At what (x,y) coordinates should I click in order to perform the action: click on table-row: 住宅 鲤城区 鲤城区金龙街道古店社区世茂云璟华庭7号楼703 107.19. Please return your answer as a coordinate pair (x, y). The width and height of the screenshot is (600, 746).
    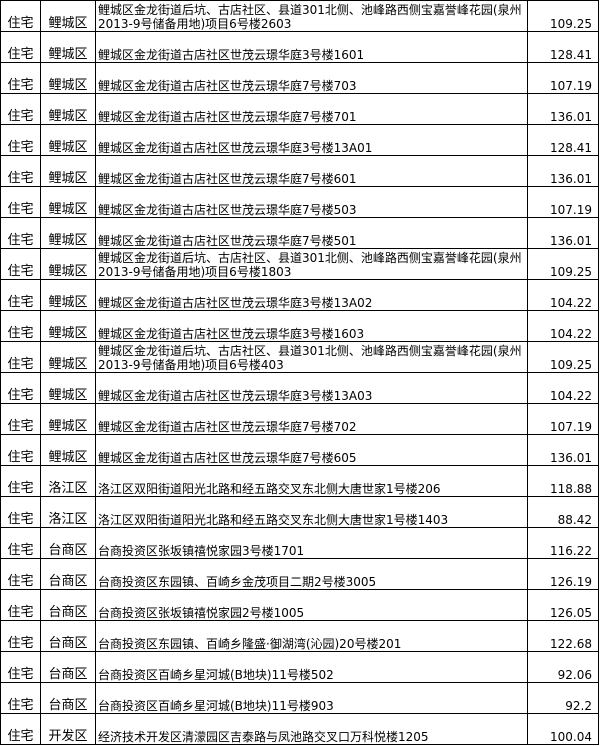
    Looking at the image, I should click on (299, 78).